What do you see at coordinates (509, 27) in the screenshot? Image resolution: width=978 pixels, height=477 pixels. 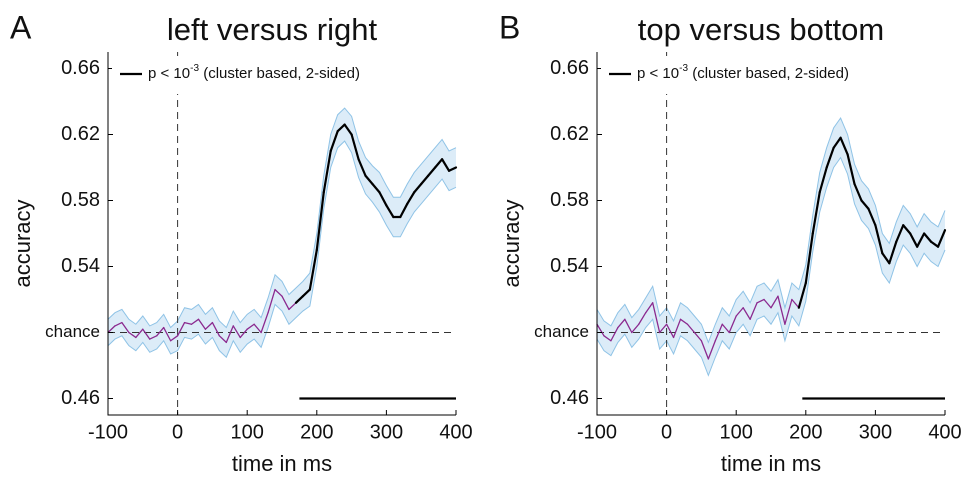 I see `panel-label: B` at bounding box center [509, 27].